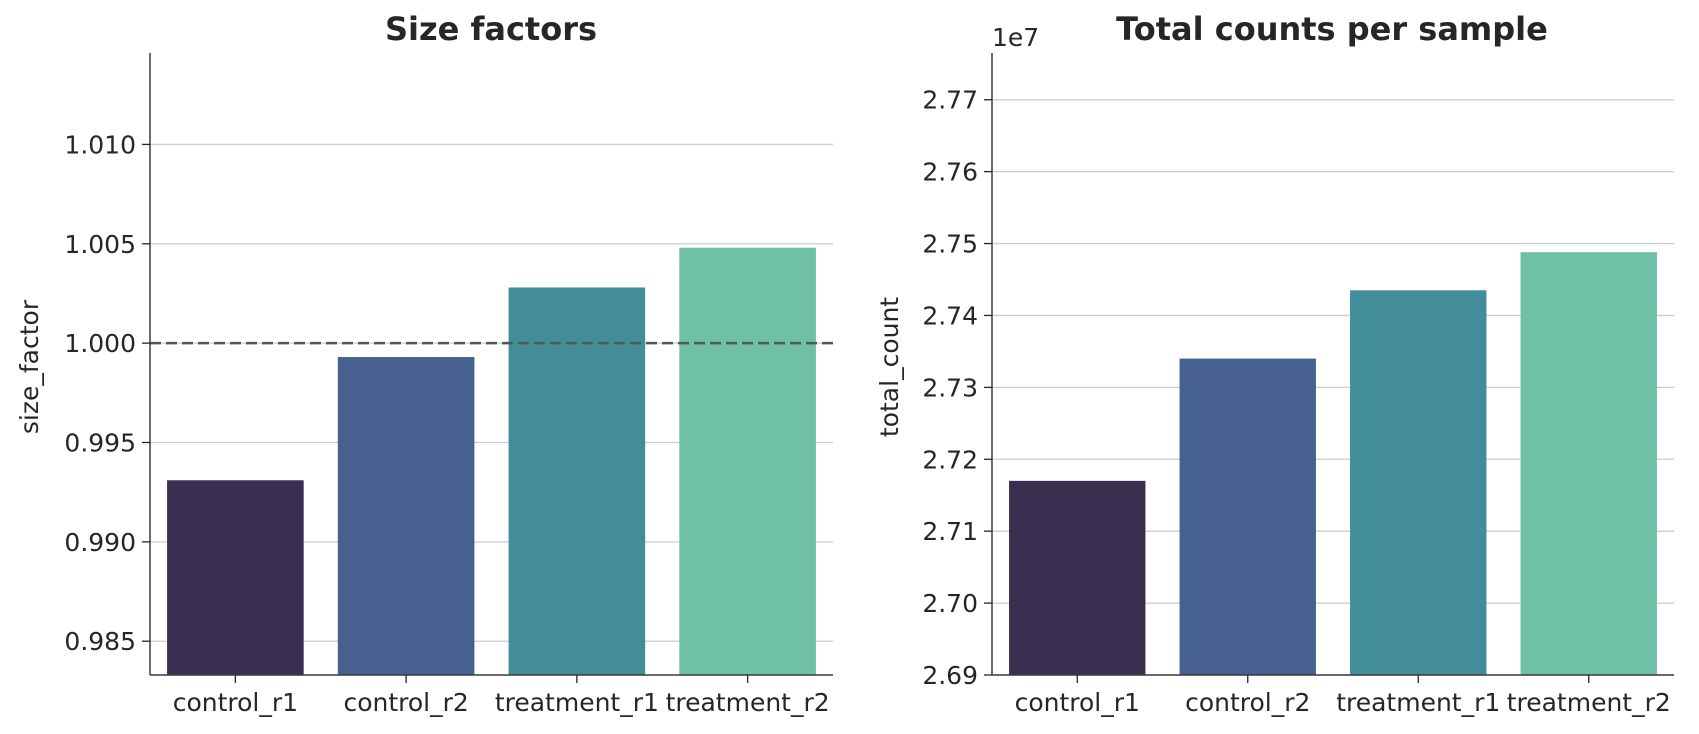 This screenshot has width=1699, height=734. Describe the element at coordinates (100, 442) in the screenshot. I see `size-factors-y-tick-label: 0.995` at that location.